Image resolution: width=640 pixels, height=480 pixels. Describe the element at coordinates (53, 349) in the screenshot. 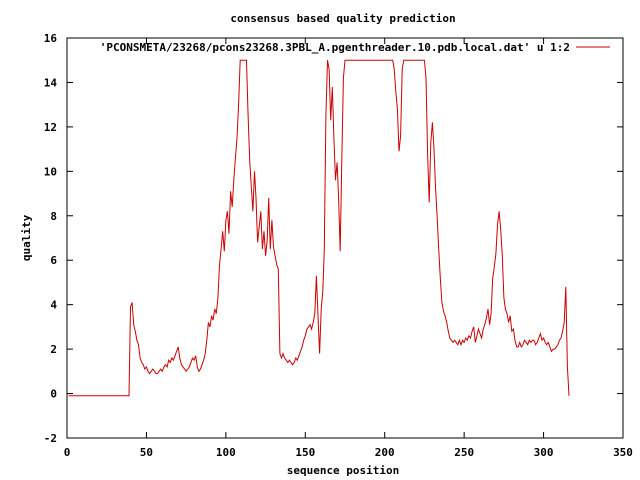

I see `y-tick-label: 2` at that location.